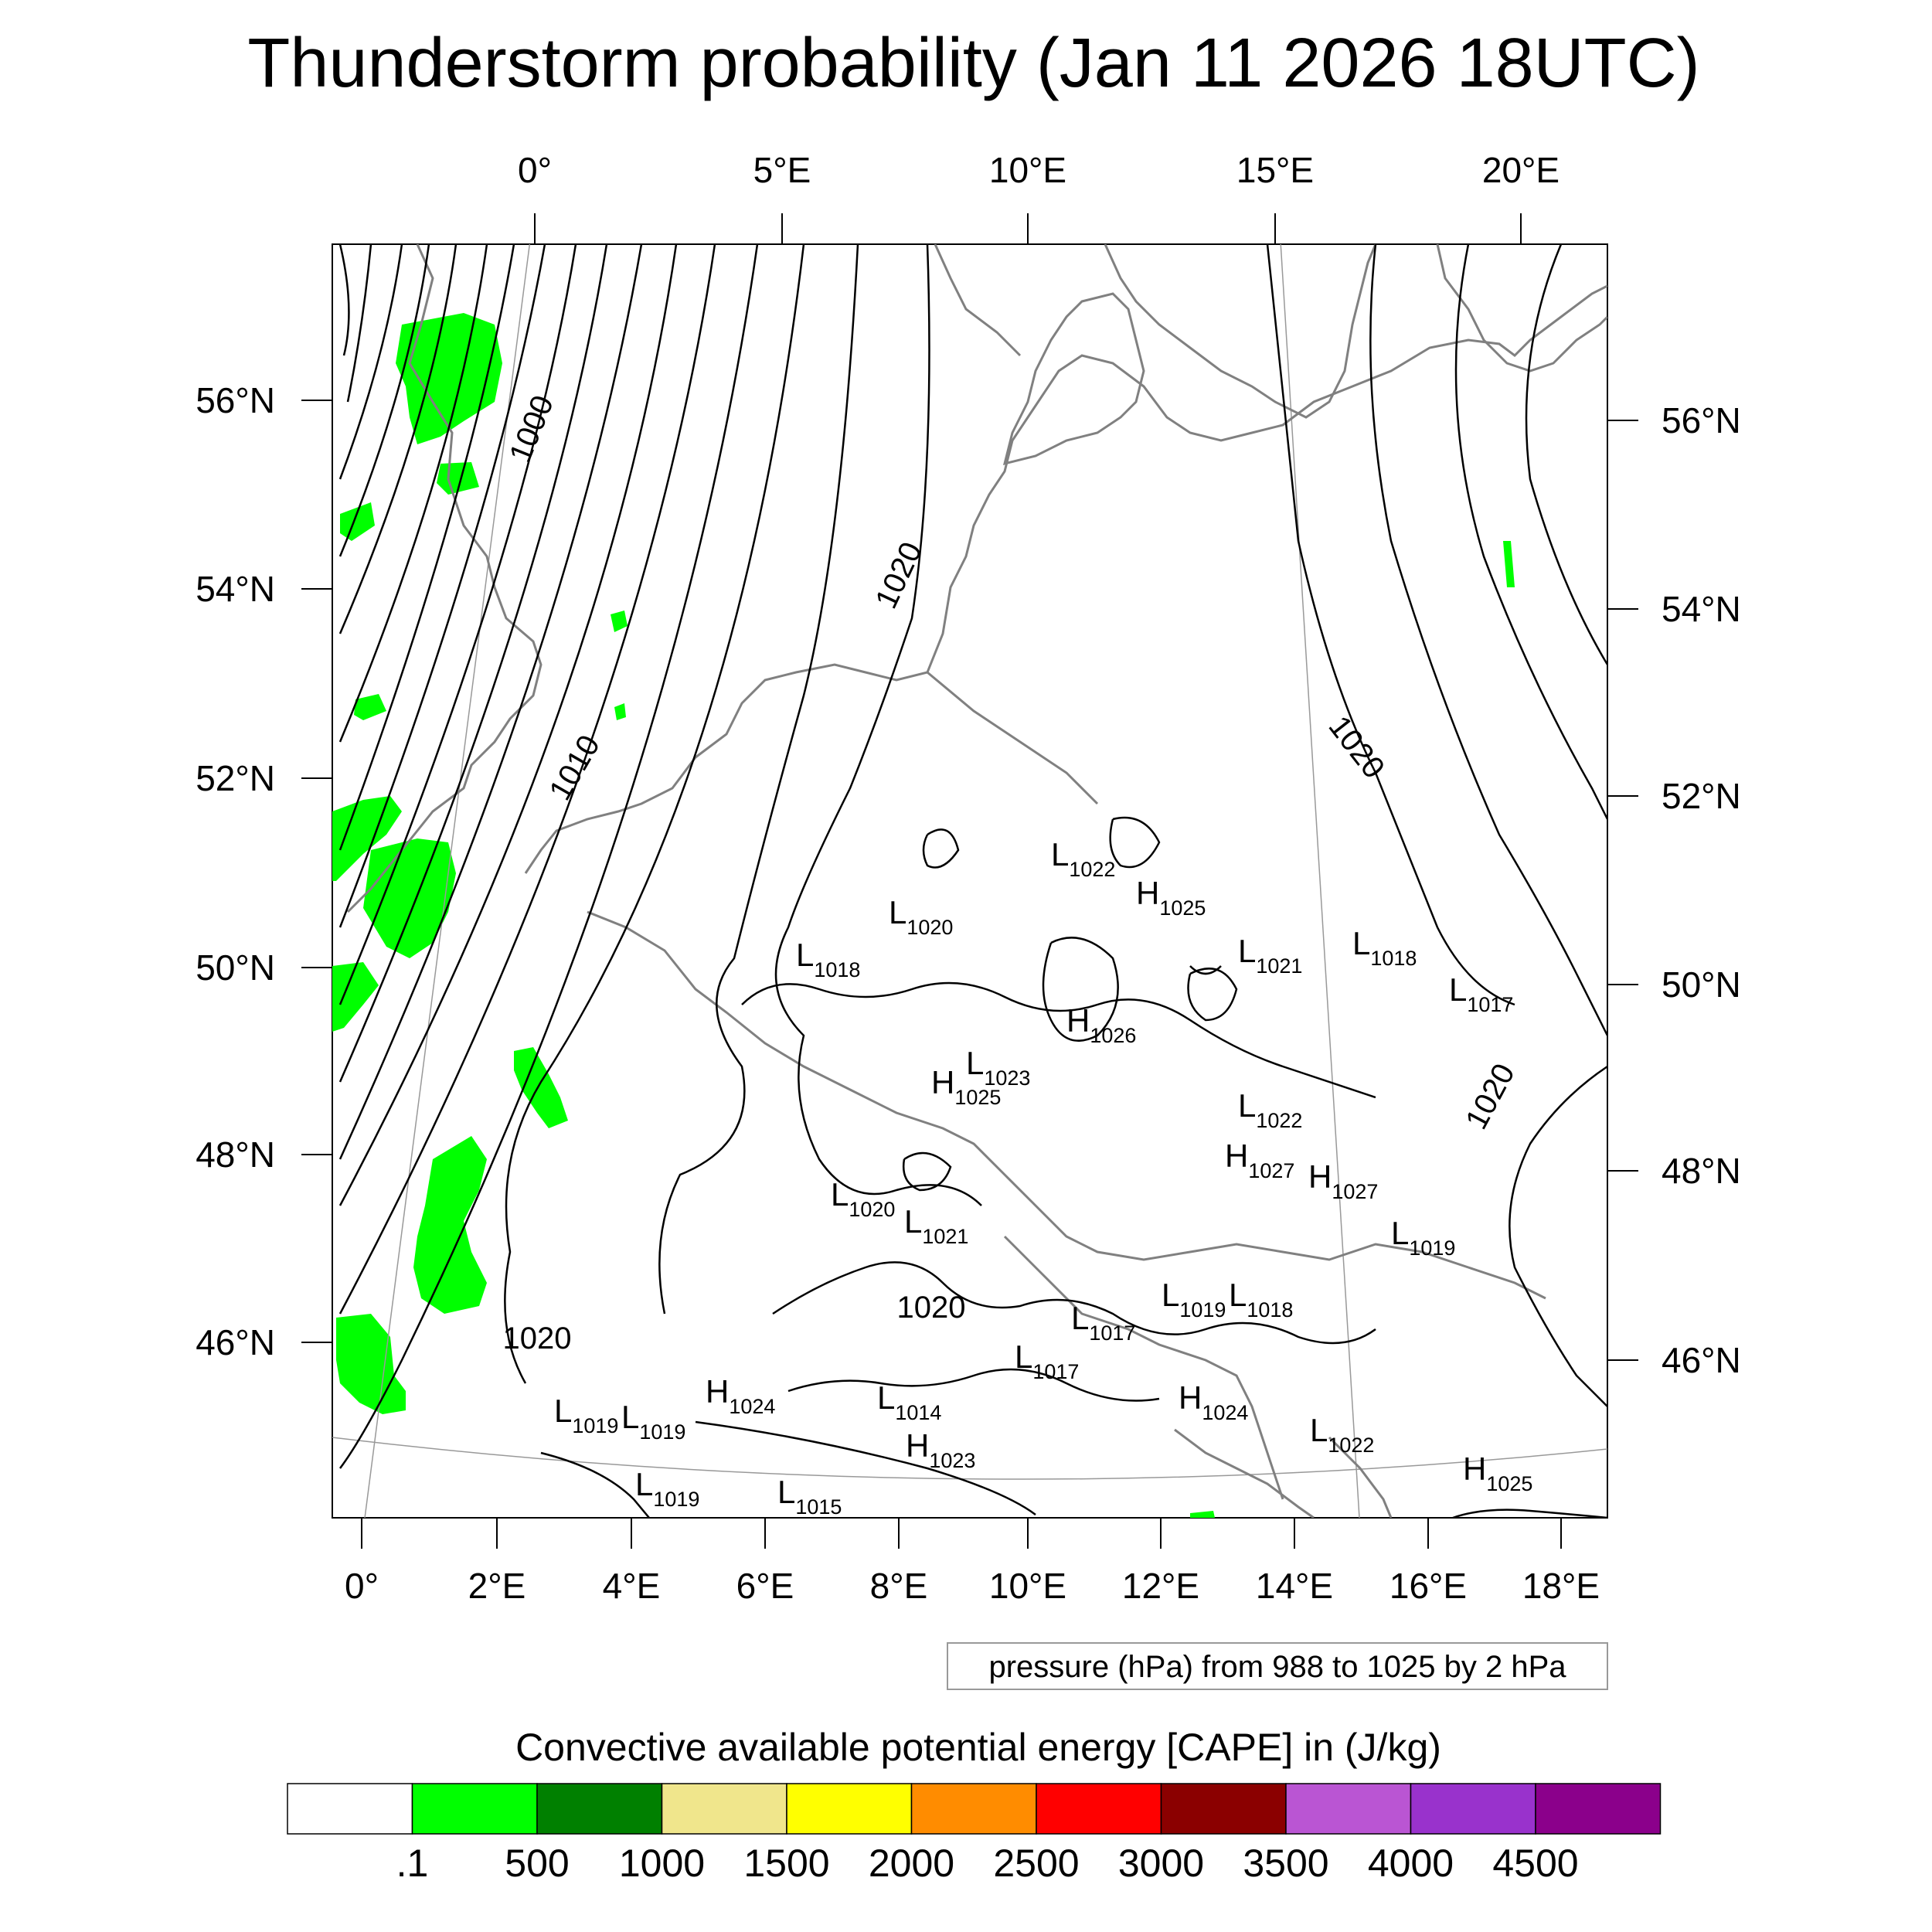 This screenshot has width=1932, height=1932. What do you see at coordinates (899, 1586) in the screenshot?
I see `lon-label-bottom: 8°E` at bounding box center [899, 1586].